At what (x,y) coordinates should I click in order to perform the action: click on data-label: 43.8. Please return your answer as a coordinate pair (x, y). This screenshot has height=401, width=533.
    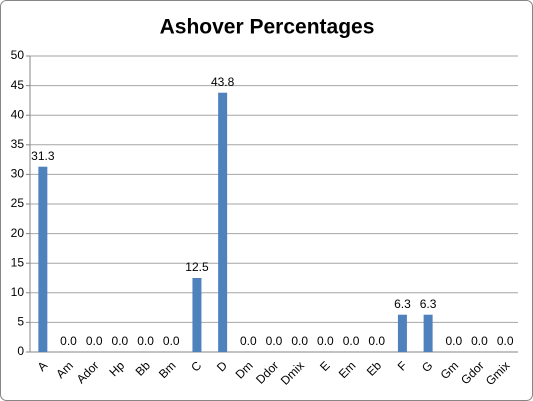
    Looking at the image, I should click on (223, 82).